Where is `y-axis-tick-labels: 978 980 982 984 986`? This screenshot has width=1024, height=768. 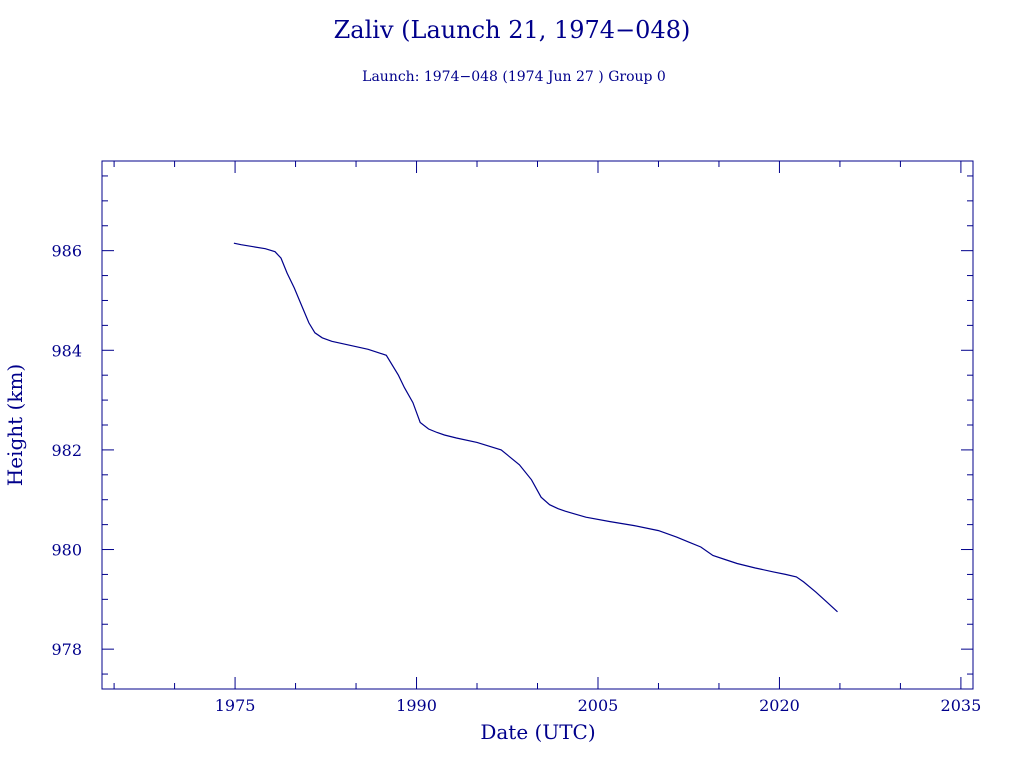
y-axis-tick-labels: 978 980 982 984 986 is located at coordinates (66, 450).